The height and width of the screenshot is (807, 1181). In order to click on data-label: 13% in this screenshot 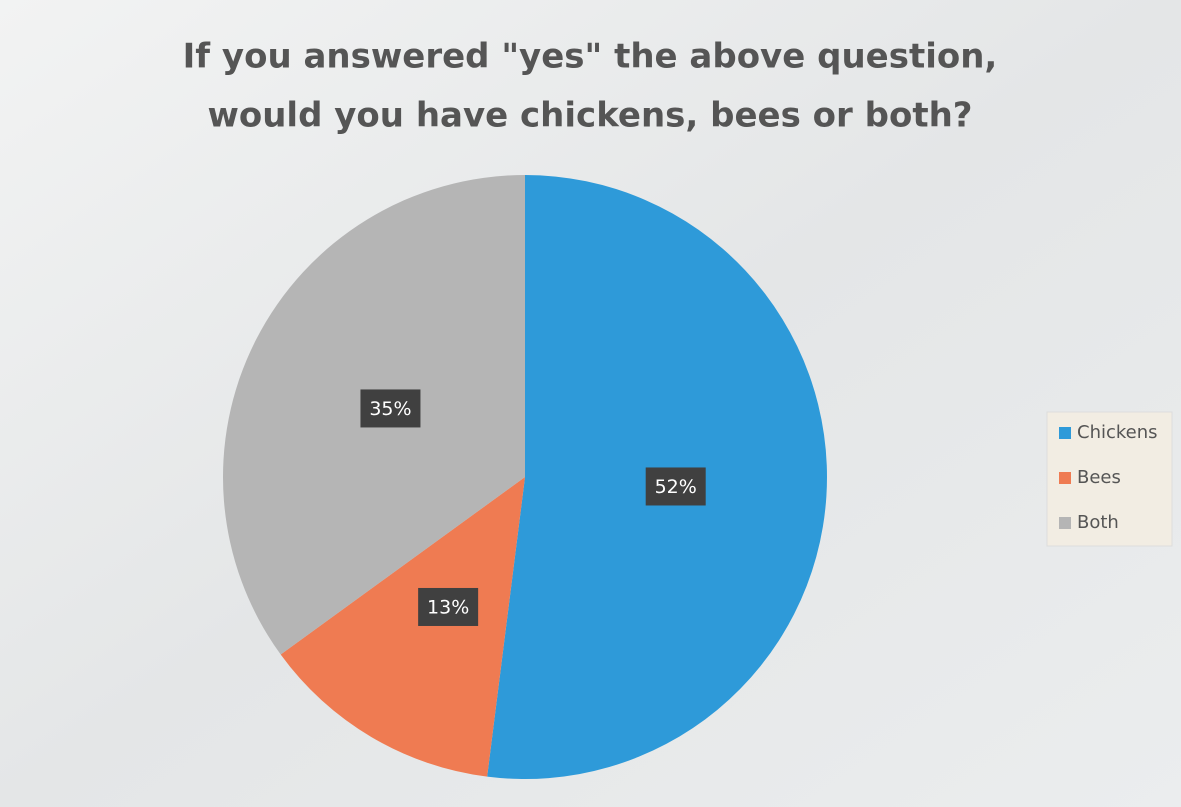, I will do `click(448, 607)`.